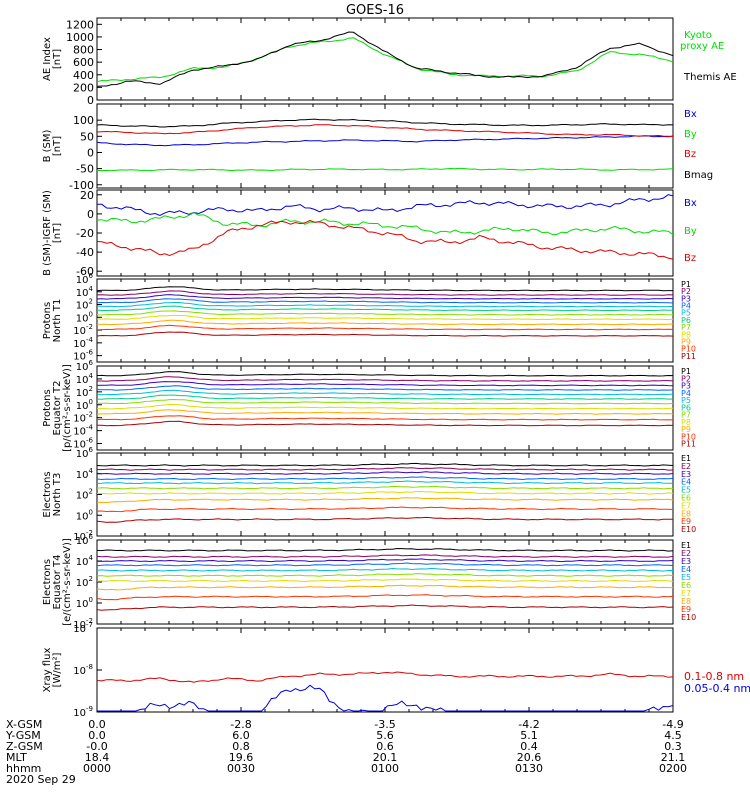 Image resolution: width=750 pixels, height=800 pixels. Describe the element at coordinates (83, 431) in the screenshot. I see `y-tick-label: 10⁻⁴` at that location.